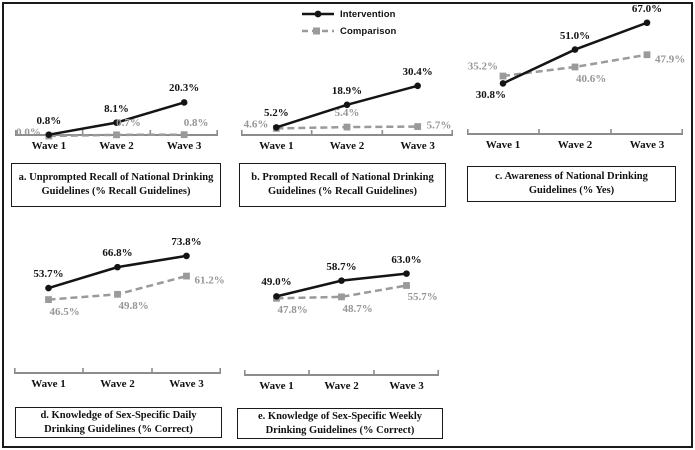 The image size is (695, 450). Describe the element at coordinates (184, 88) in the screenshot. I see `intervention-data-label: 20.3%` at that location.